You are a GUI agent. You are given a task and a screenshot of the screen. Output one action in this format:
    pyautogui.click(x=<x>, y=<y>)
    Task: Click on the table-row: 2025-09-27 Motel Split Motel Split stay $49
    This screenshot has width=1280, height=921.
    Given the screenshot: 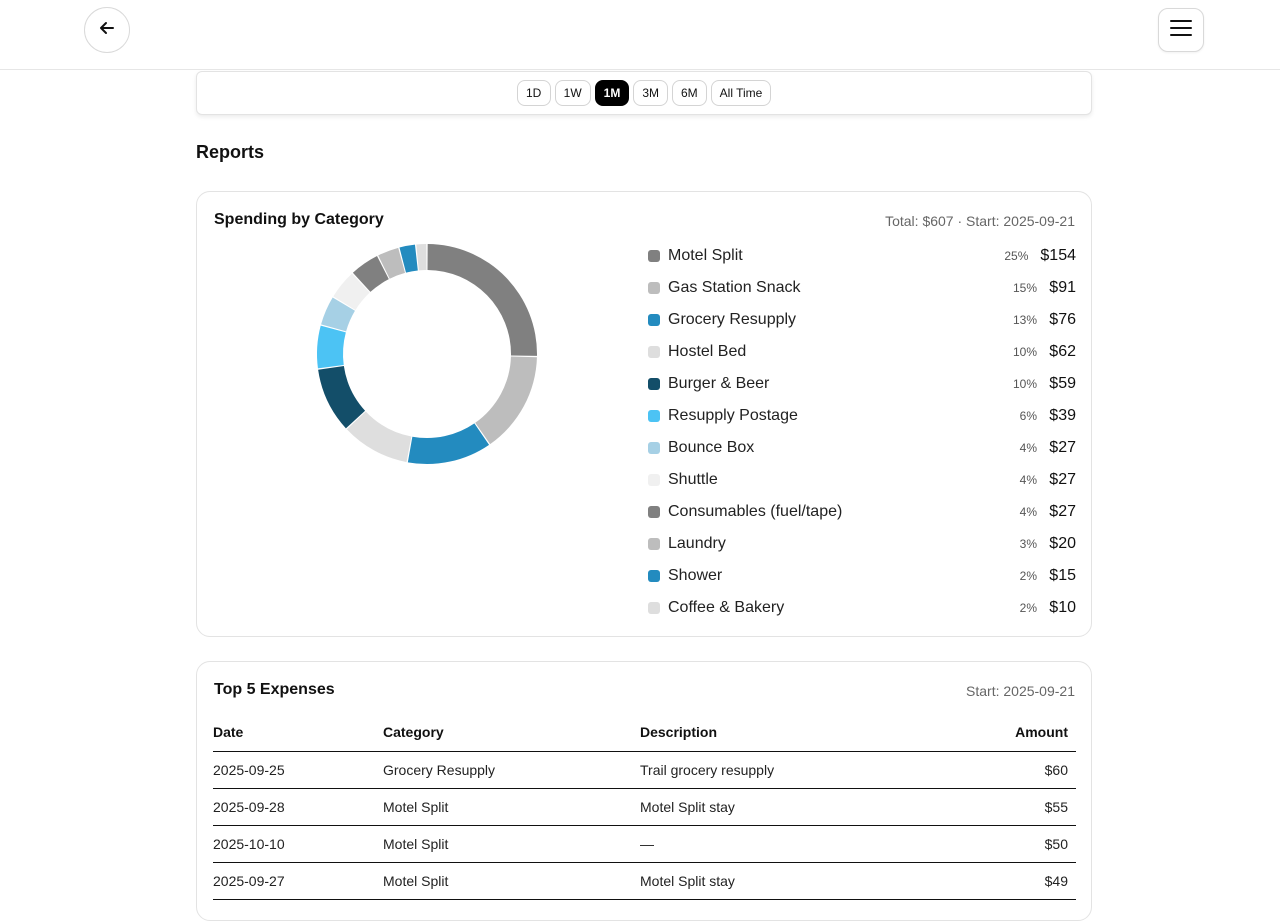 What is the action you would take?
    pyautogui.click(x=644, y=881)
    